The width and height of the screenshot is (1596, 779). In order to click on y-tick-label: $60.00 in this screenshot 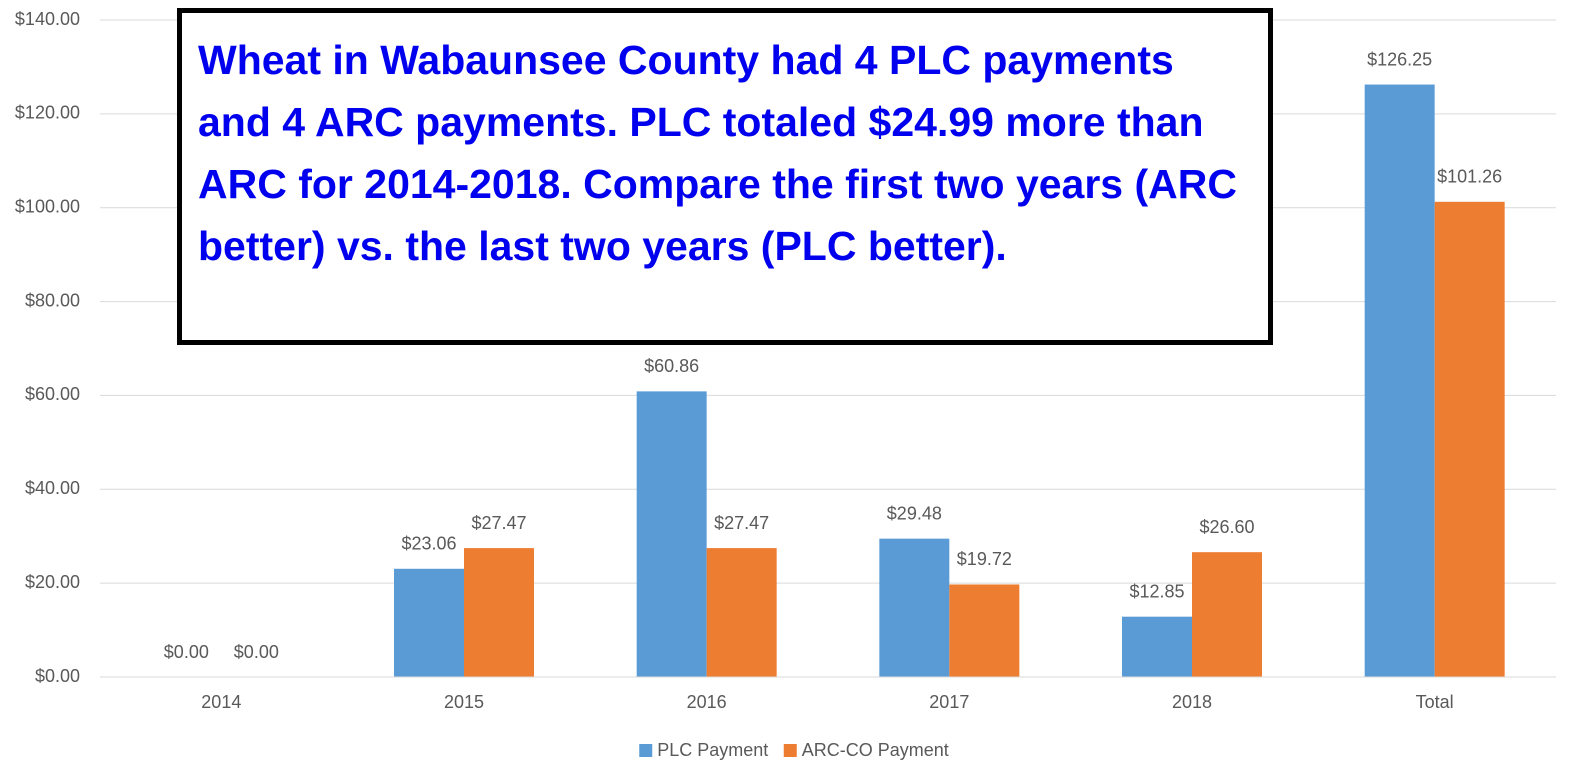, I will do `click(52, 394)`.